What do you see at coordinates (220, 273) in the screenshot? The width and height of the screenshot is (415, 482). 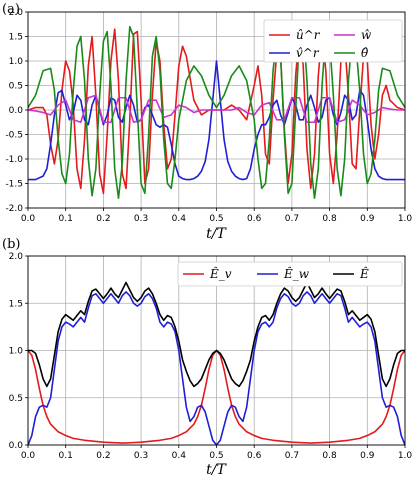 I see `legend-b-label-0: Ê_v` at bounding box center [220, 273].